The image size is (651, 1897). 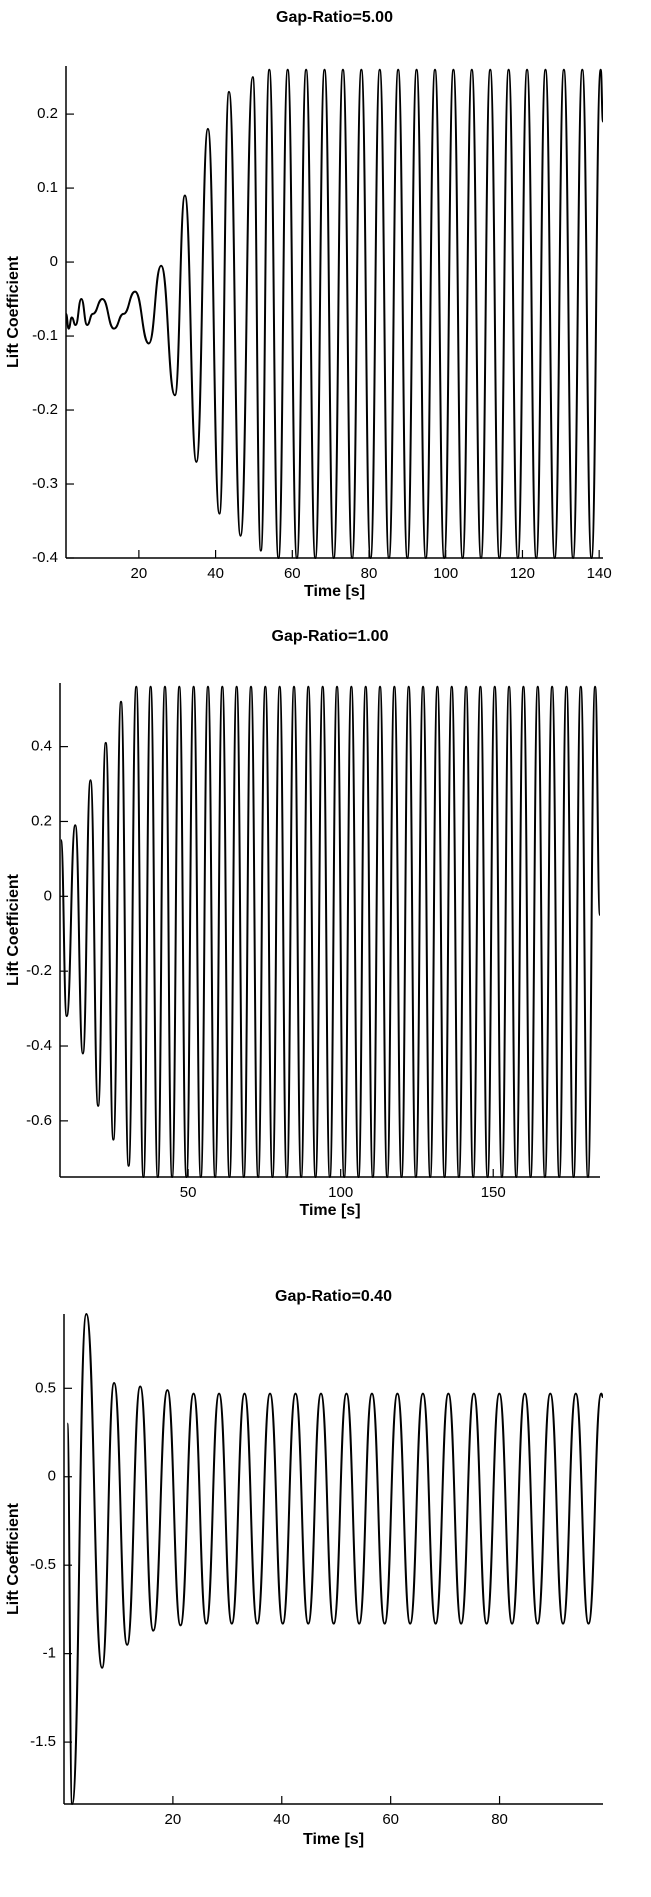 I want to click on x-tick-label: 50, so click(x=188, y=1192).